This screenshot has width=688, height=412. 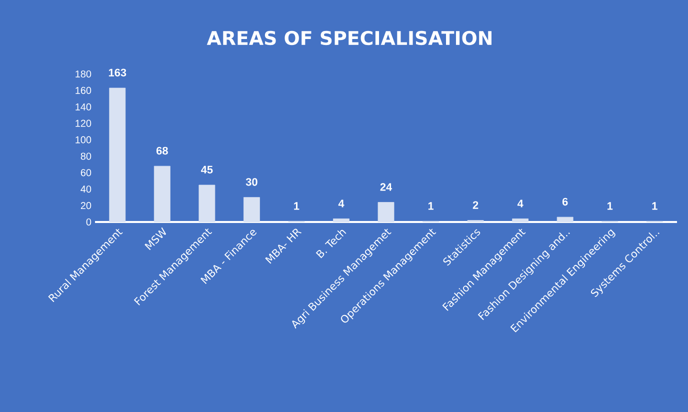 I want to click on data-label: 2, so click(x=475, y=205).